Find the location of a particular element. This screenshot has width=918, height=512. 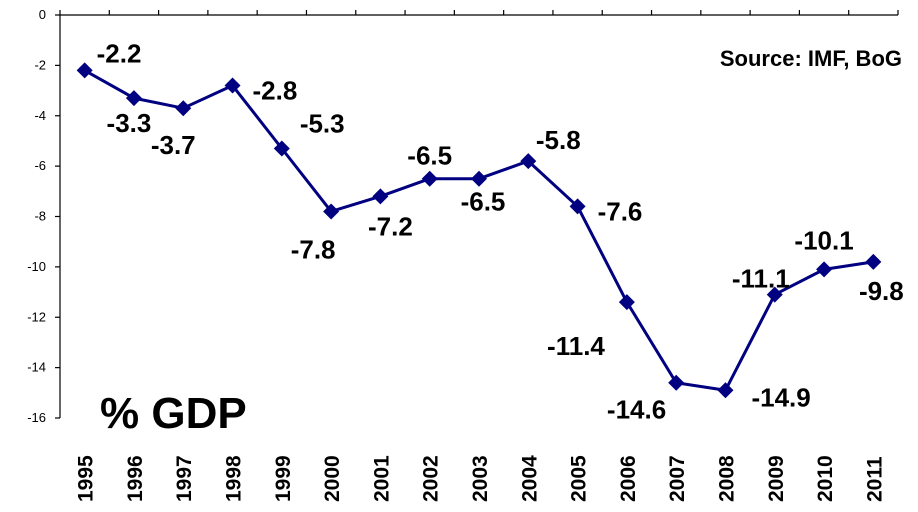

data-label: -5.3 is located at coordinates (322, 123).